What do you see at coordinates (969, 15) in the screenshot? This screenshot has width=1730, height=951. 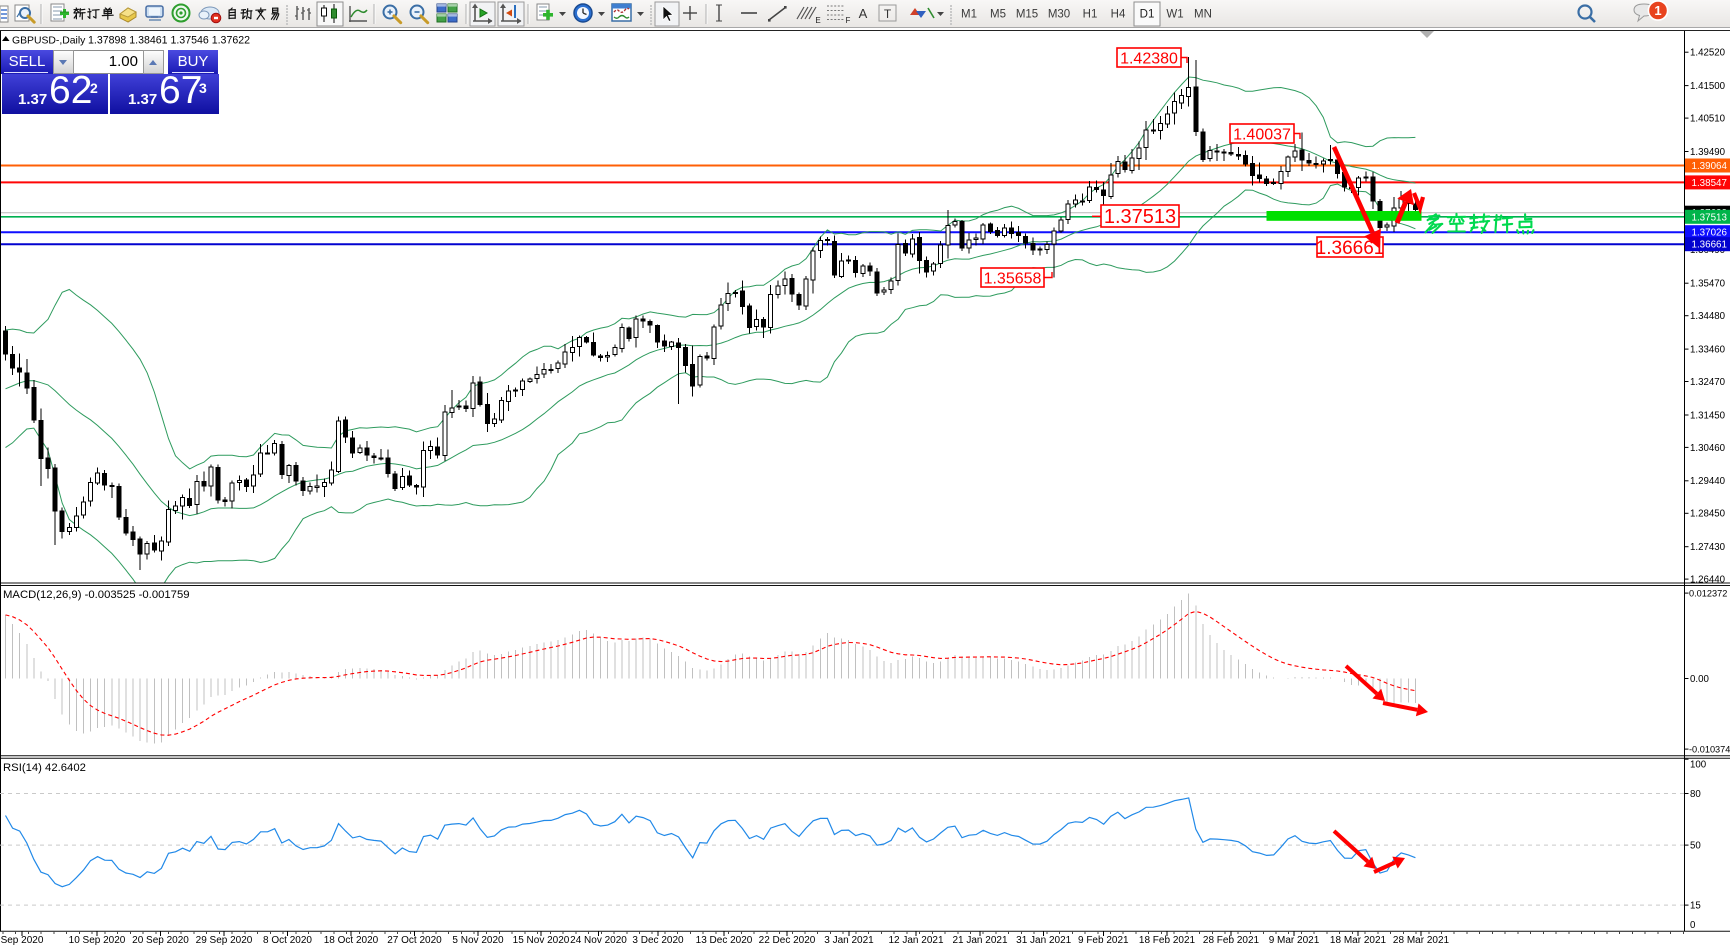 I see `svg-text: M1` at bounding box center [969, 15].